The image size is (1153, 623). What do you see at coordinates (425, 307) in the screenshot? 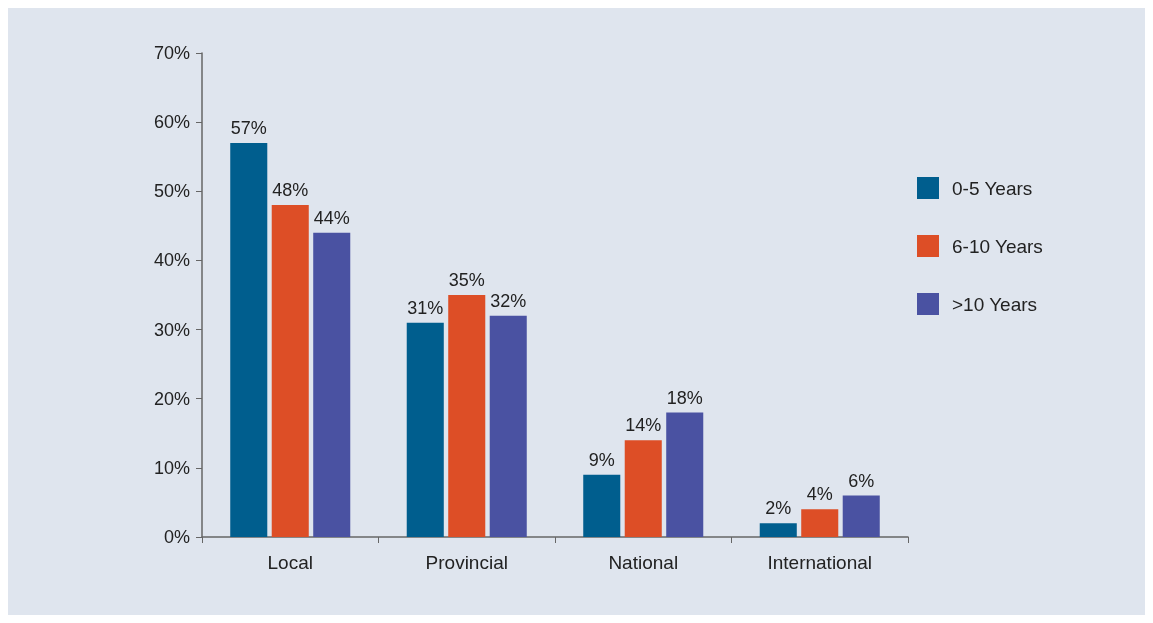
I see `data-label: 31%` at bounding box center [425, 307].